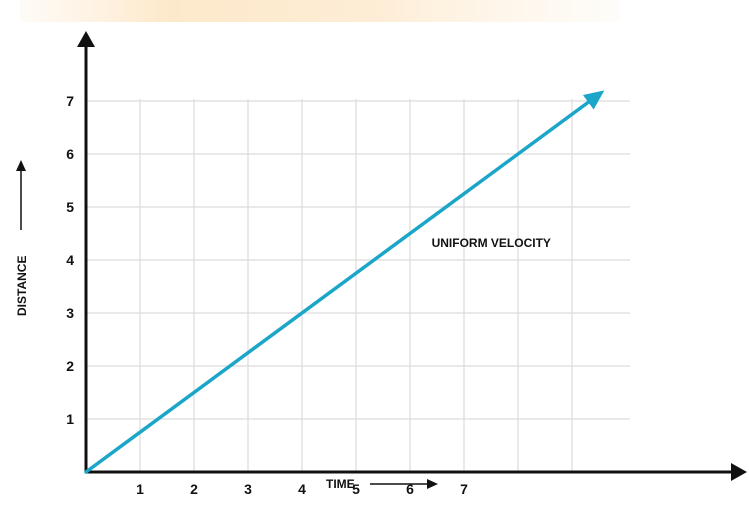  What do you see at coordinates (194, 489) in the screenshot?
I see `x-tick-label: 2` at bounding box center [194, 489].